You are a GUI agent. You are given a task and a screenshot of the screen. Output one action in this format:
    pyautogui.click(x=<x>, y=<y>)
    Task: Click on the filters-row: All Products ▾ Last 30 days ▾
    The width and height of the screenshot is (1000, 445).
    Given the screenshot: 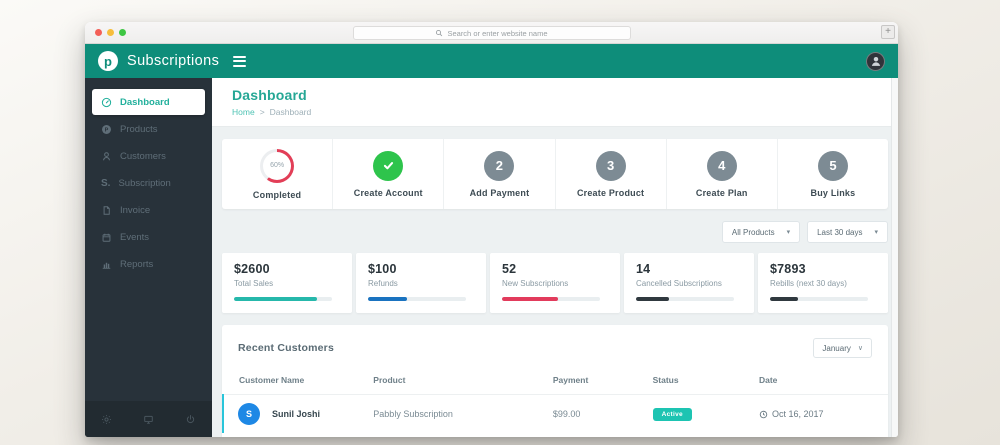 What is the action you would take?
    pyautogui.click(x=555, y=232)
    